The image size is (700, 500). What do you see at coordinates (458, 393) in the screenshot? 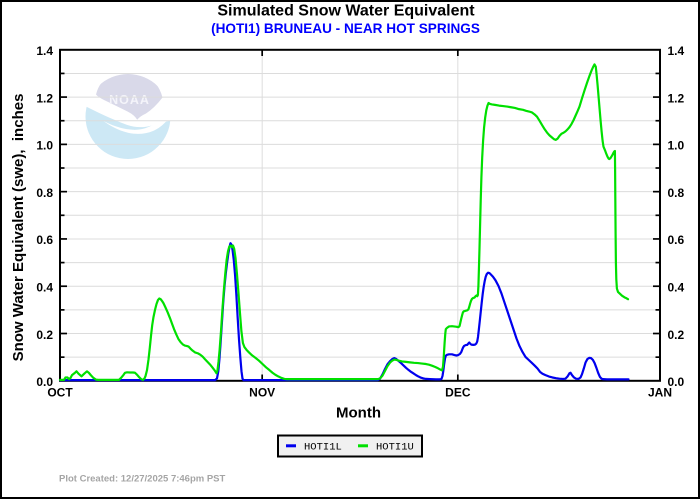
I see `svg-text: DEC` at bounding box center [458, 393].